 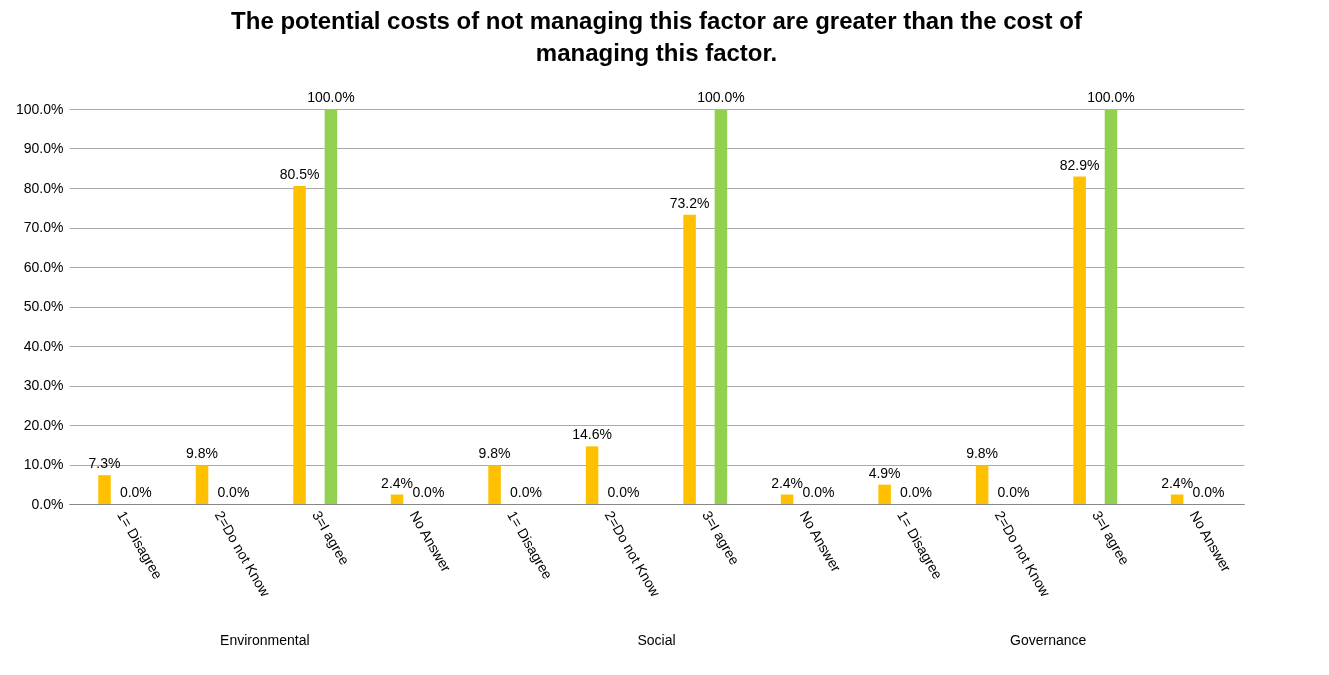 What do you see at coordinates (43, 227) in the screenshot?
I see `y-tick-label: 70.0%` at bounding box center [43, 227].